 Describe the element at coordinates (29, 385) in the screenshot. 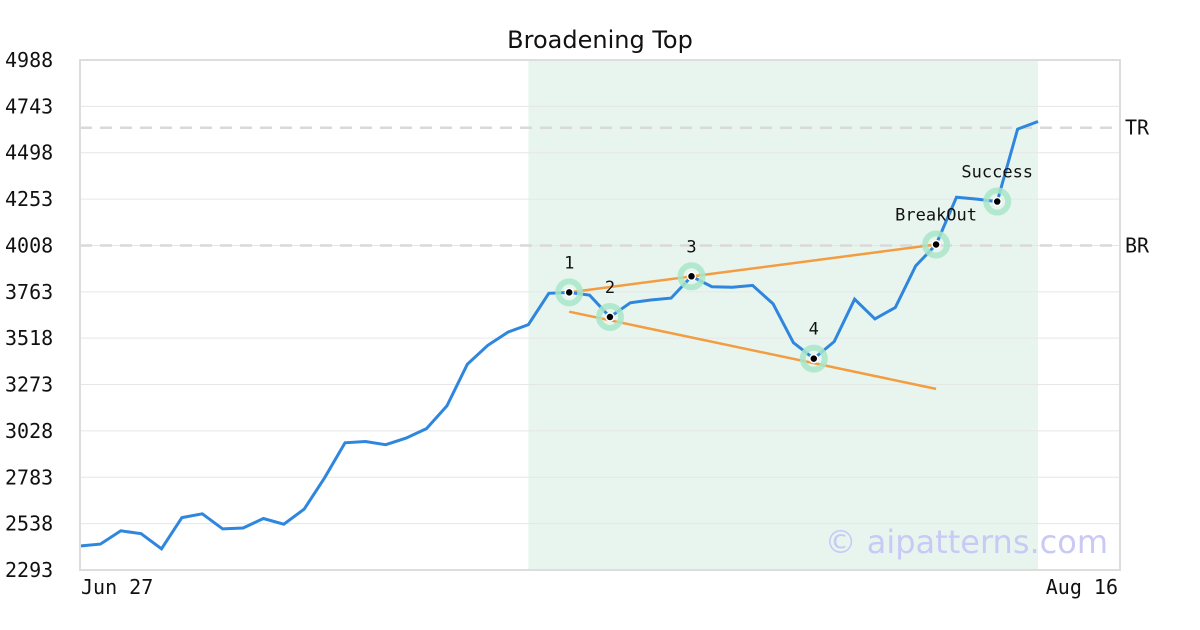

I see `y-tick-label: 3273` at that location.